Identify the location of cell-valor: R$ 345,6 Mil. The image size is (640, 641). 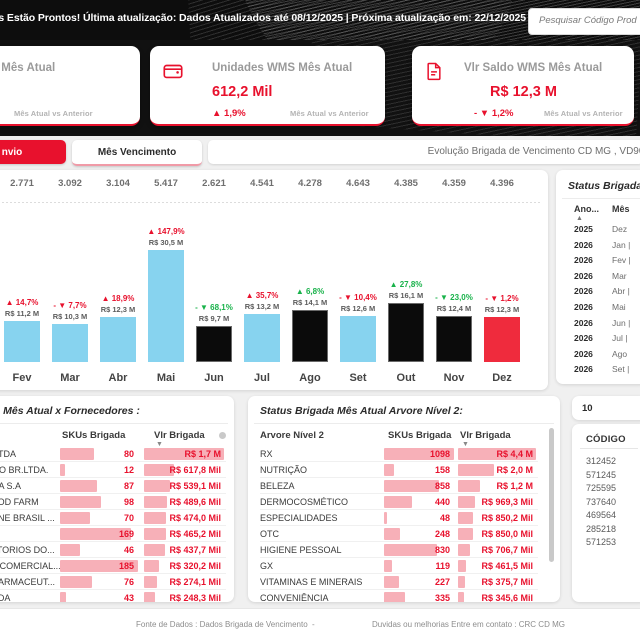
(507, 597).